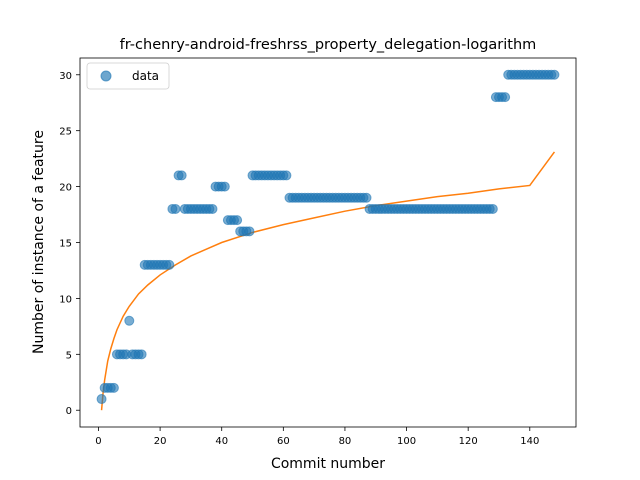 The width and height of the screenshot is (640, 480). Describe the element at coordinates (65, 132) in the screenshot. I see `y-tick-label: 25` at that location.